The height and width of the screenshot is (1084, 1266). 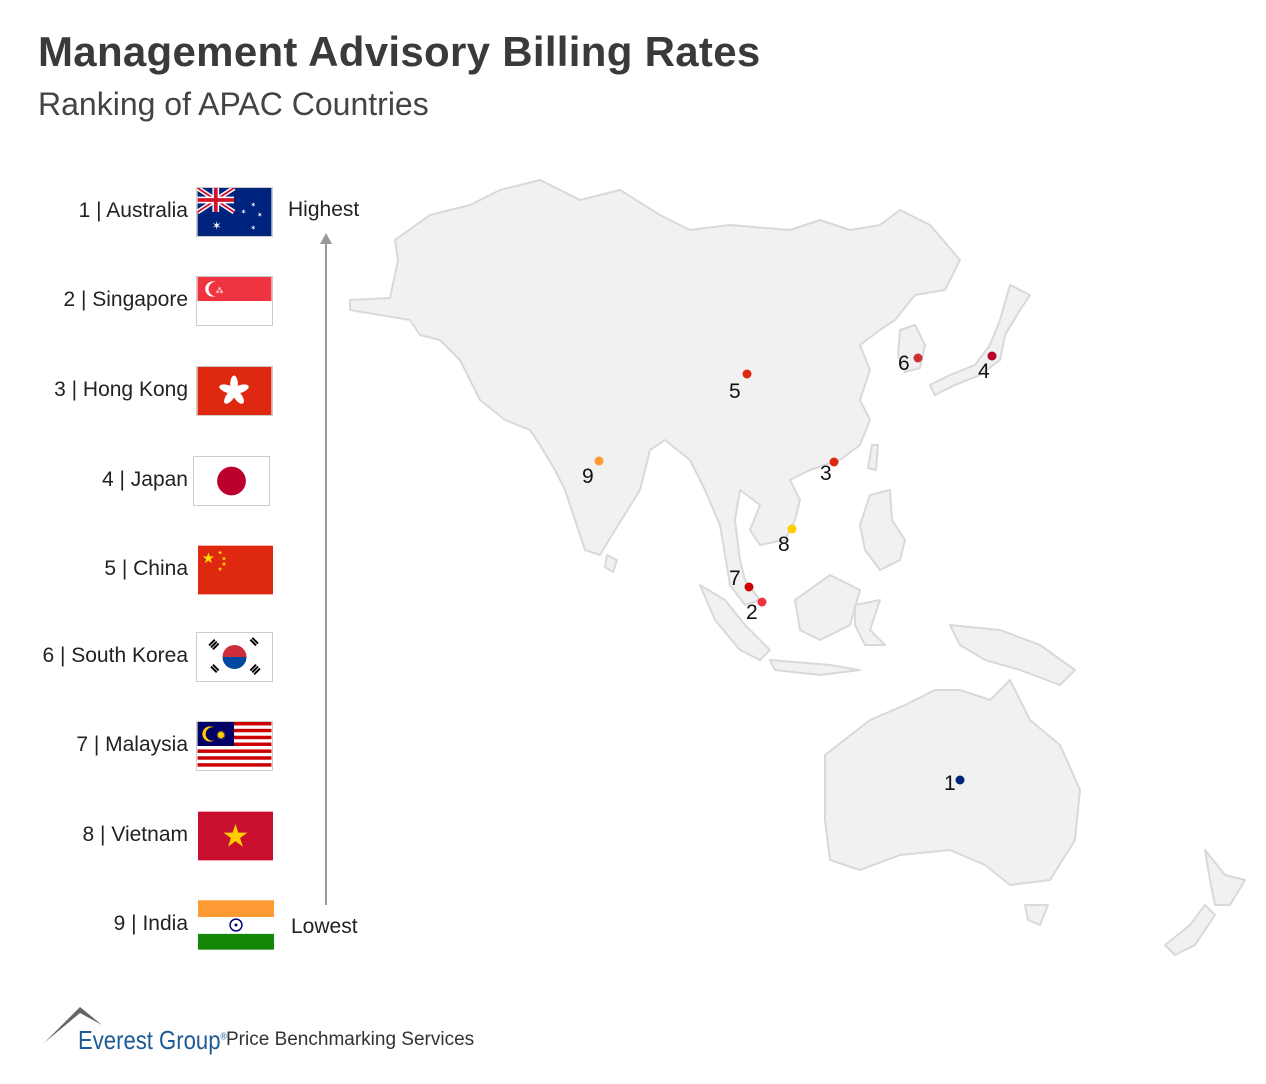 I want to click on ranking-label: 7 | Malaysia, so click(x=132, y=744).